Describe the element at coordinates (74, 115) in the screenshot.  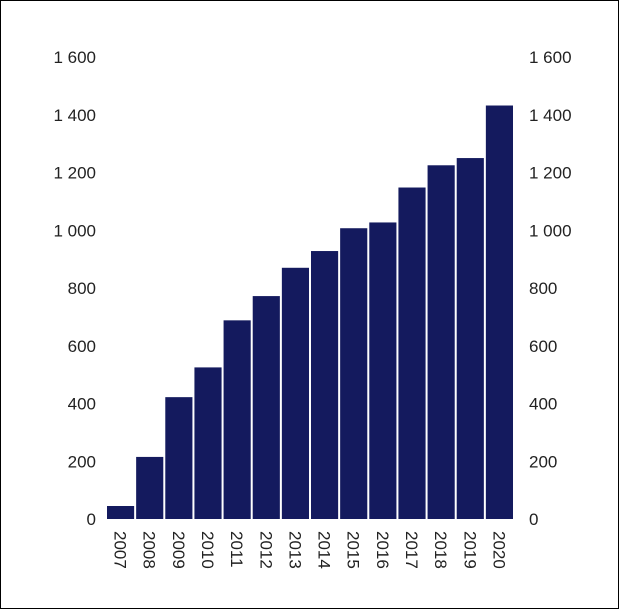
I see `left-y-tick-label: 1 400` at that location.